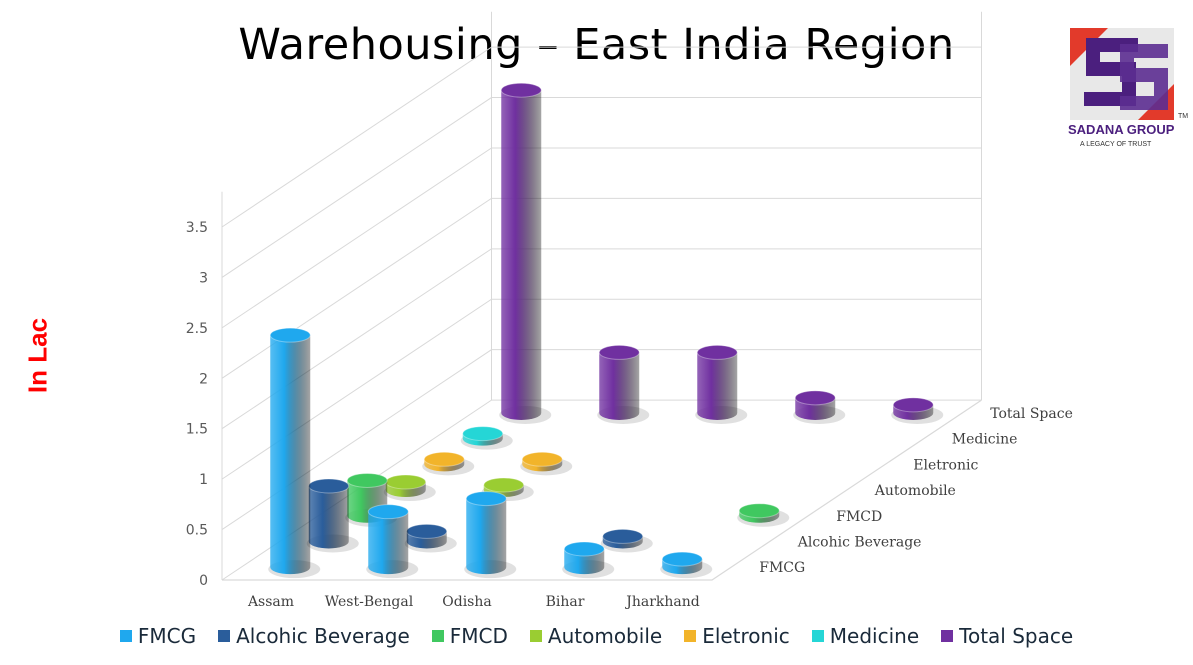 The image size is (1193, 665). What do you see at coordinates (197, 531) in the screenshot?
I see `y-tick-label: 0.5` at bounding box center [197, 531].